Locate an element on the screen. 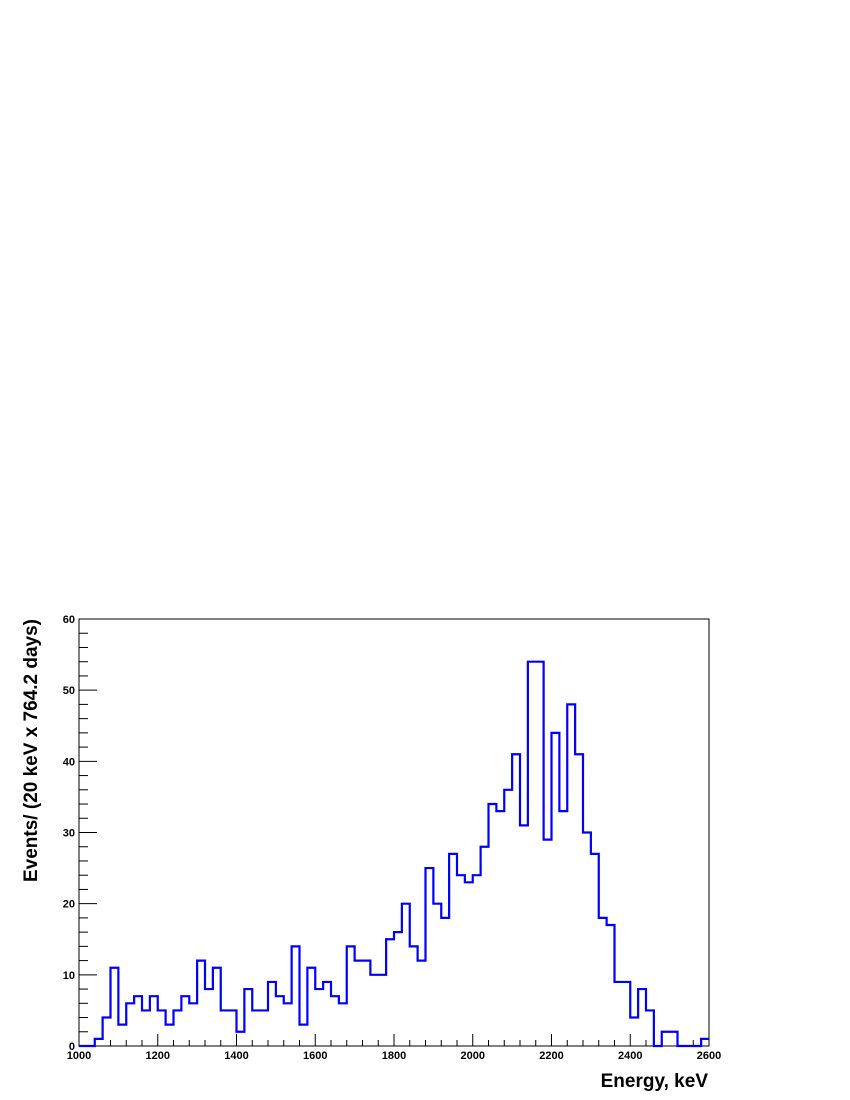 The width and height of the screenshot is (850, 1100). x-axis-title: Energy, keV is located at coordinates (655, 1081).